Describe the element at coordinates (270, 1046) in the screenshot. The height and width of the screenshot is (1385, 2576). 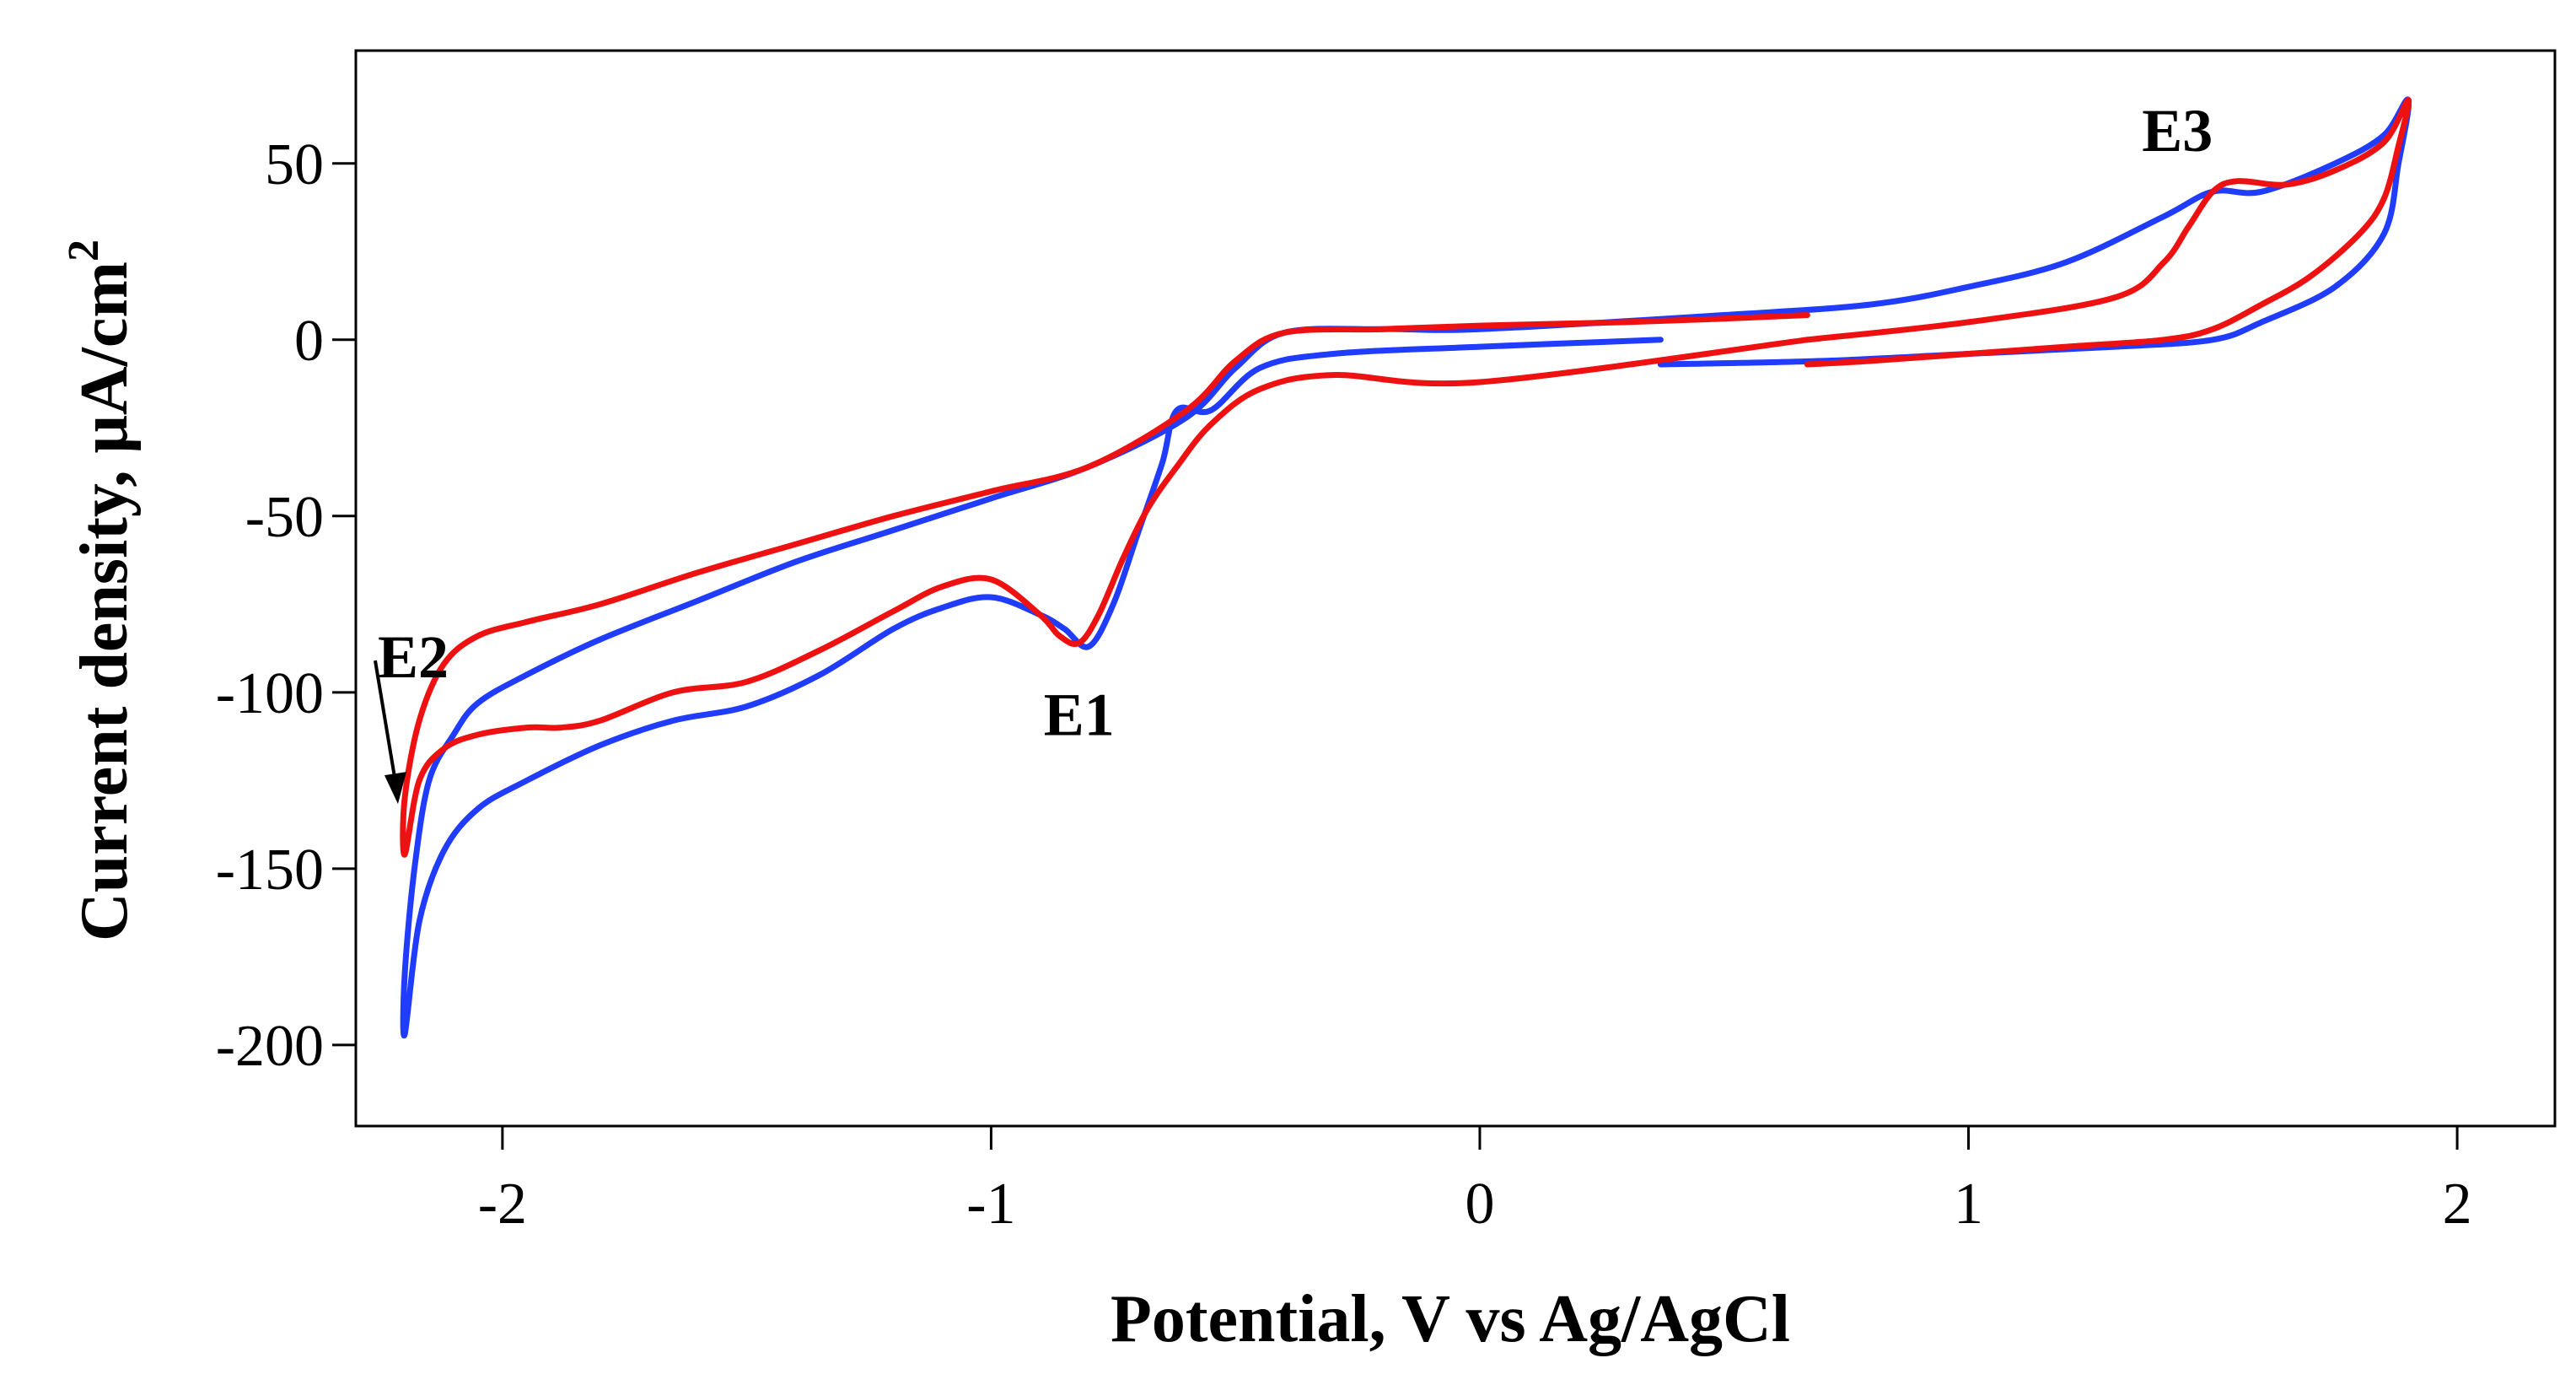
I see `y-tick-label: -200` at that location.